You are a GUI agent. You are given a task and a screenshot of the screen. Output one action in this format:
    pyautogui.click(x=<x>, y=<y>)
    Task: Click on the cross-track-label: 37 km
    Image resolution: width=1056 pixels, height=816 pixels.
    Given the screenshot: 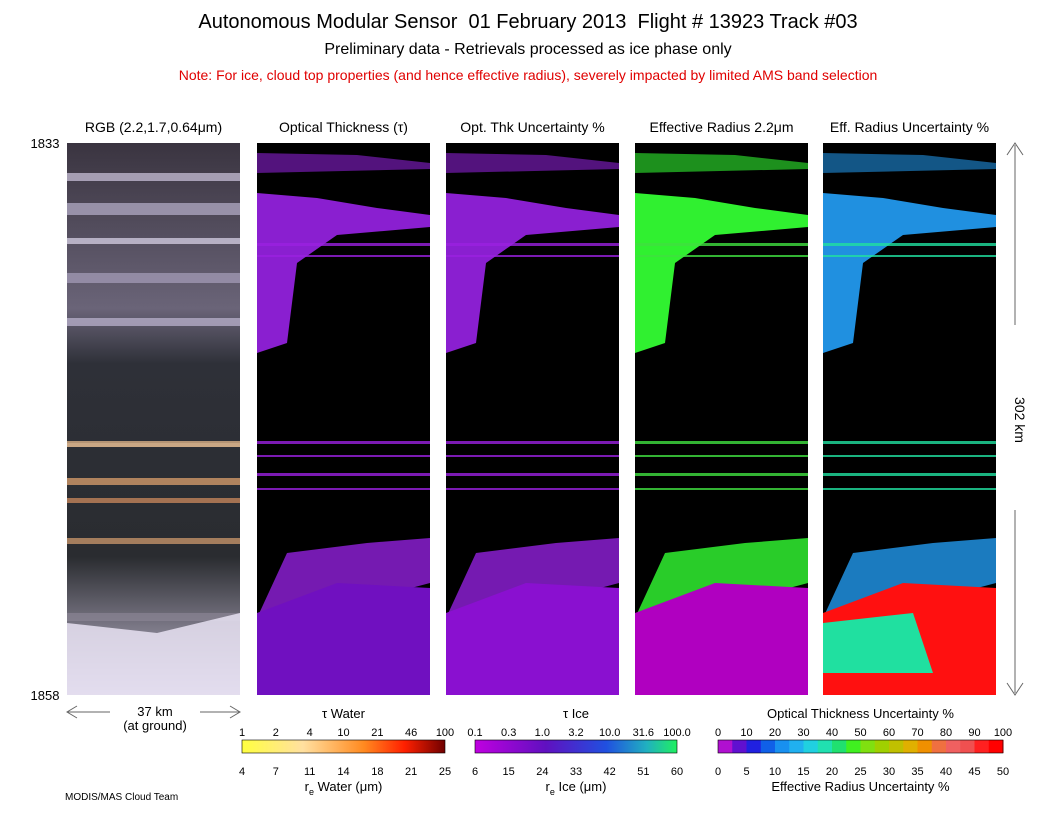 What is the action you would take?
    pyautogui.click(x=154, y=711)
    